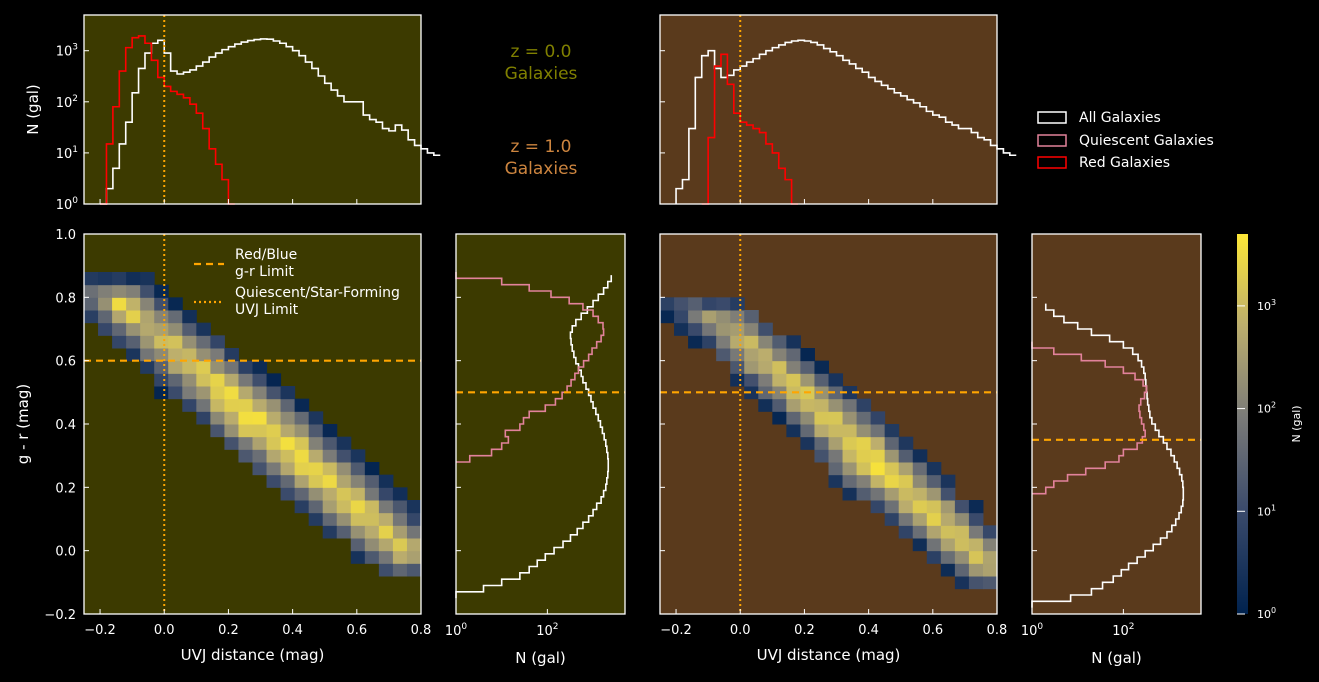  I want to click on plot-area, so click(252, 109).